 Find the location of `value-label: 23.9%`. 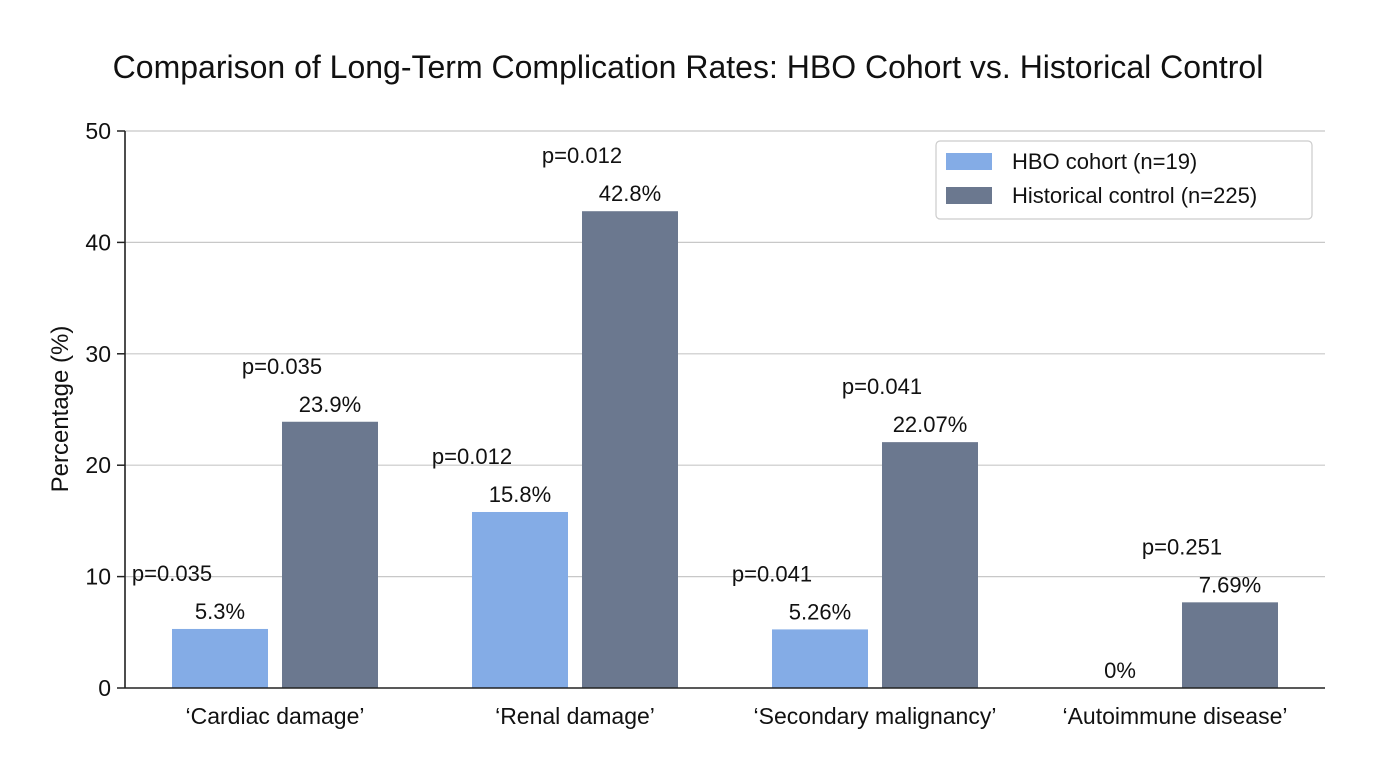

value-label: 23.9% is located at coordinates (330, 404).